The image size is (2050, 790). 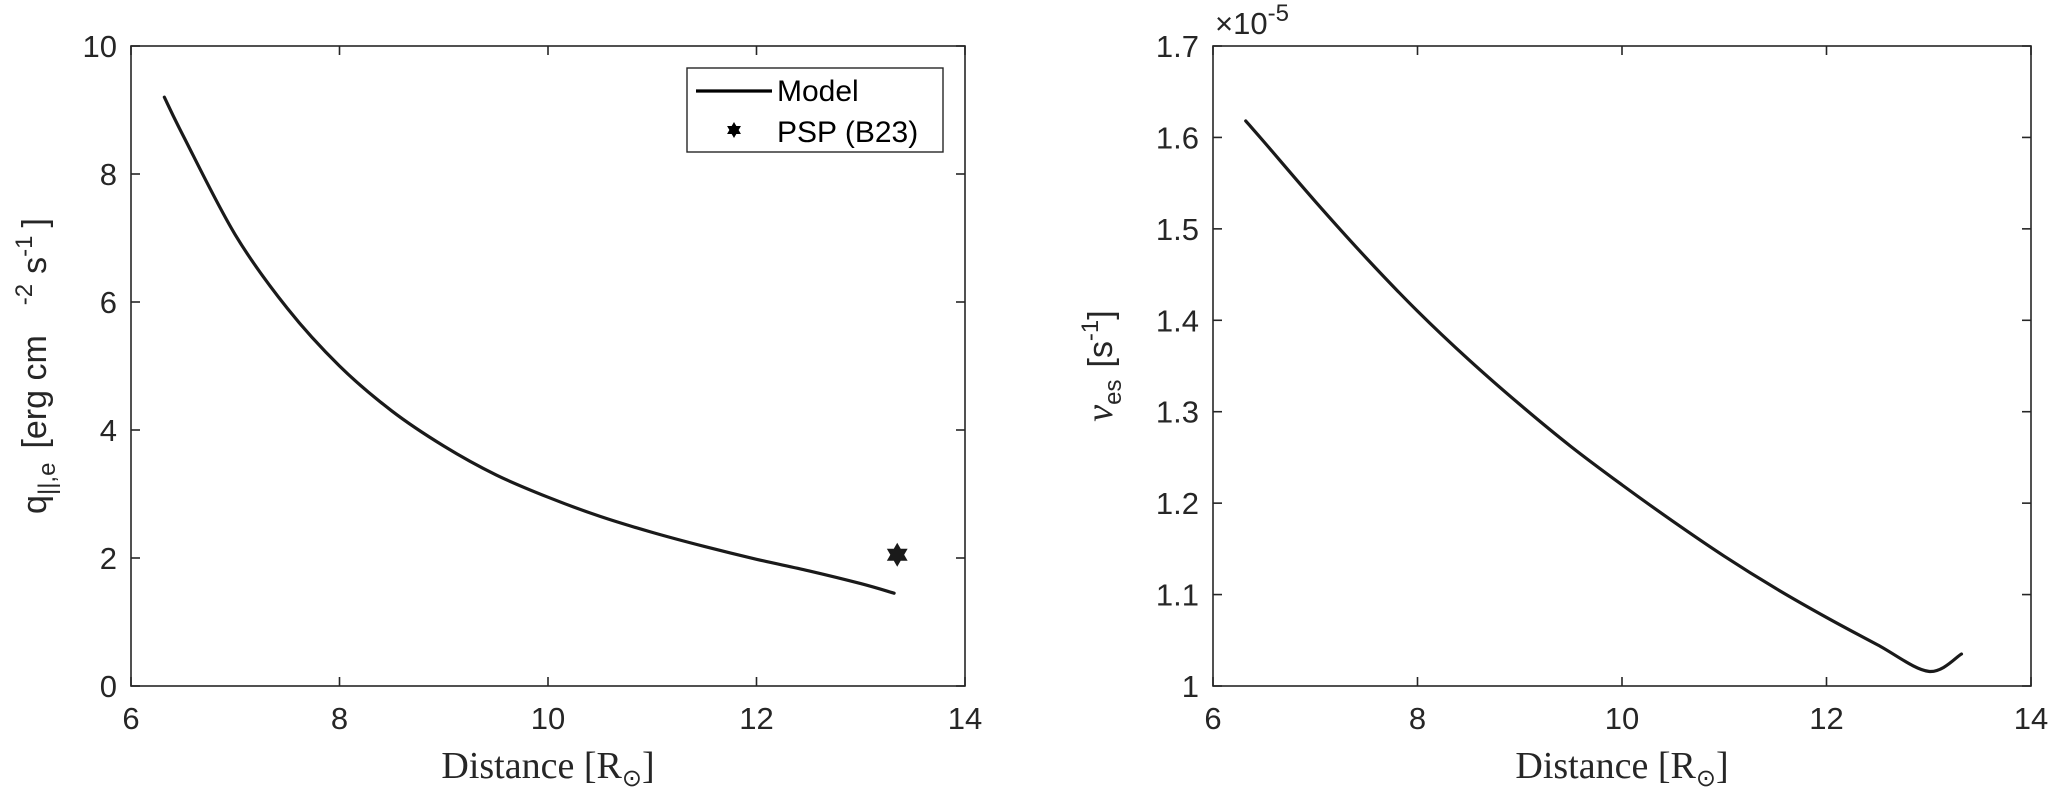 I want to click on y-label-right-sub: es, so click(x=1113, y=392).